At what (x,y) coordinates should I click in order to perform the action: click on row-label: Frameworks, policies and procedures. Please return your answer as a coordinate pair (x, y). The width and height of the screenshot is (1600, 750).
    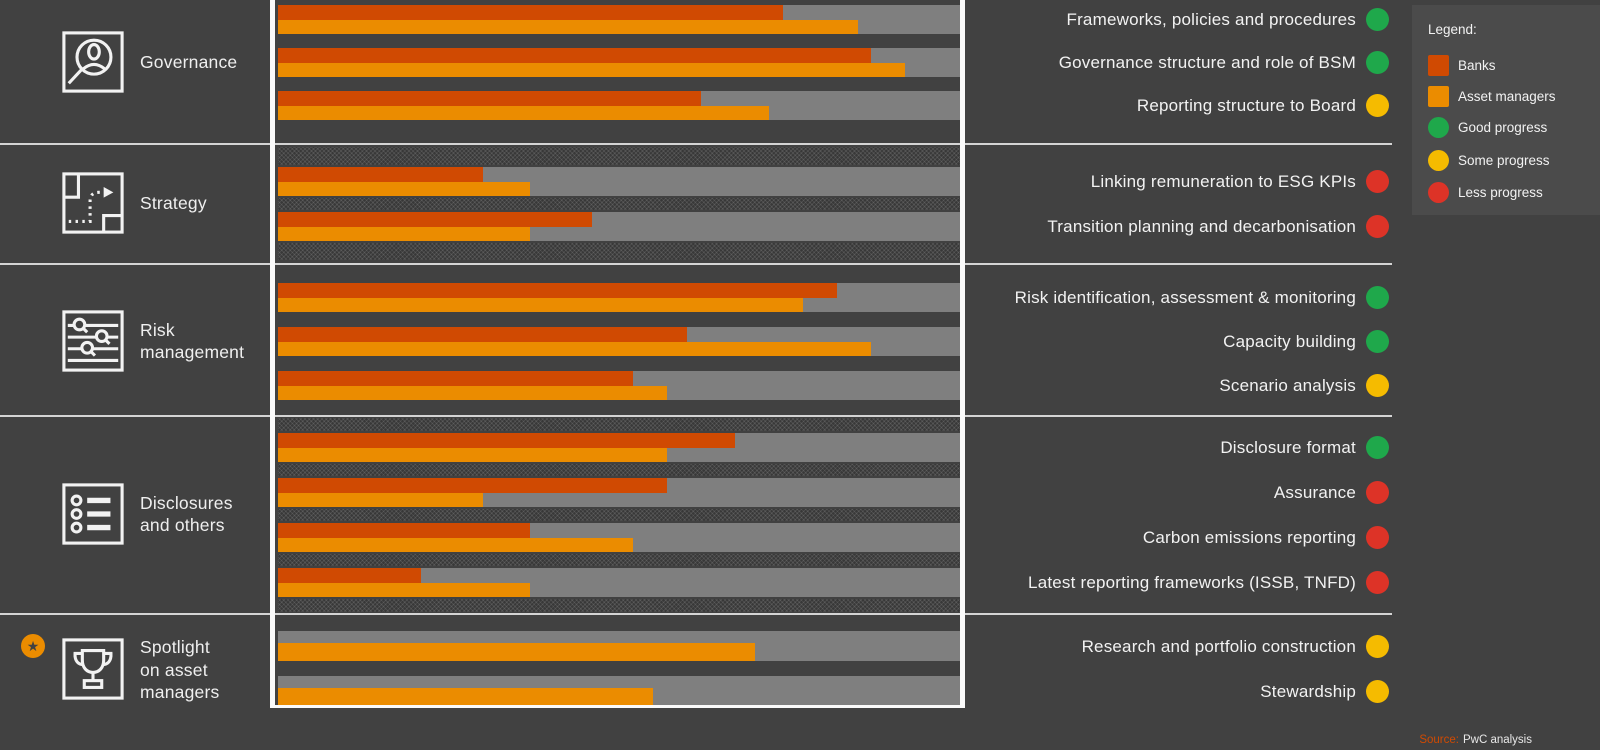
    Looking at the image, I should click on (1211, 19).